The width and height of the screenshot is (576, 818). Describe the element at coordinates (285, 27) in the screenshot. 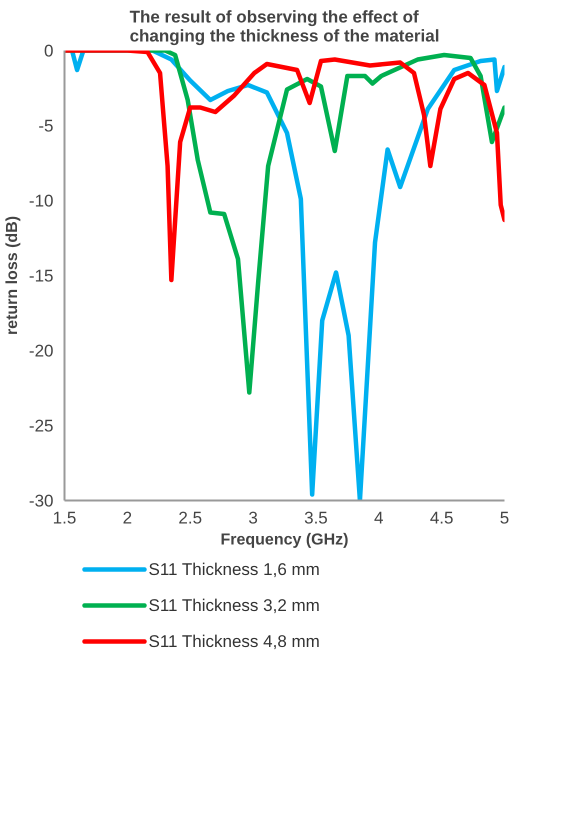

I see `chart-title: The result of observing the effect of changing the thickness of the material` at that location.